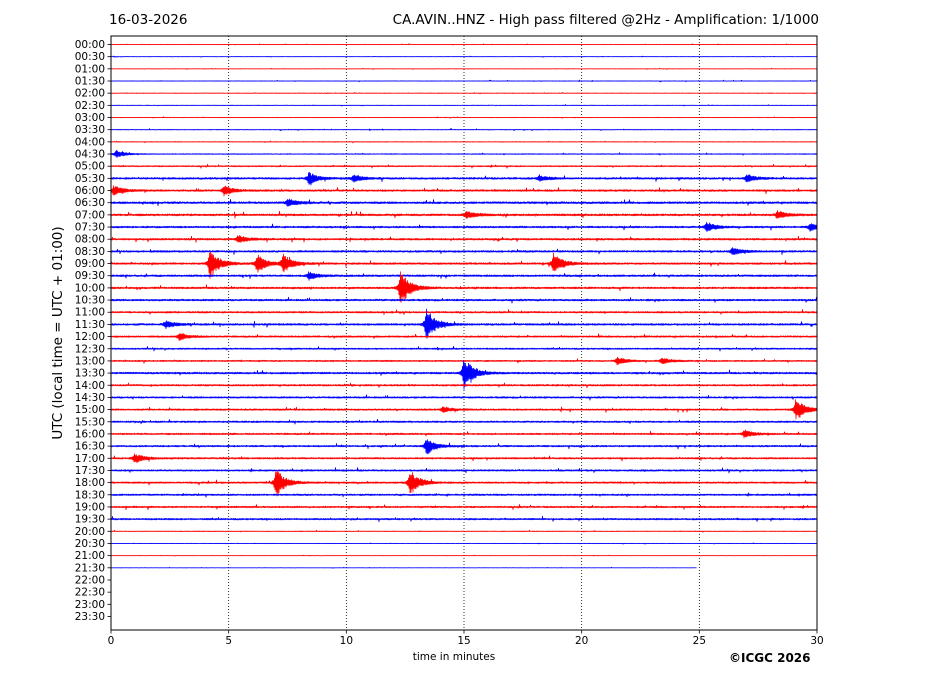  I want to click on y-tick-label: 03:30, so click(90, 130).